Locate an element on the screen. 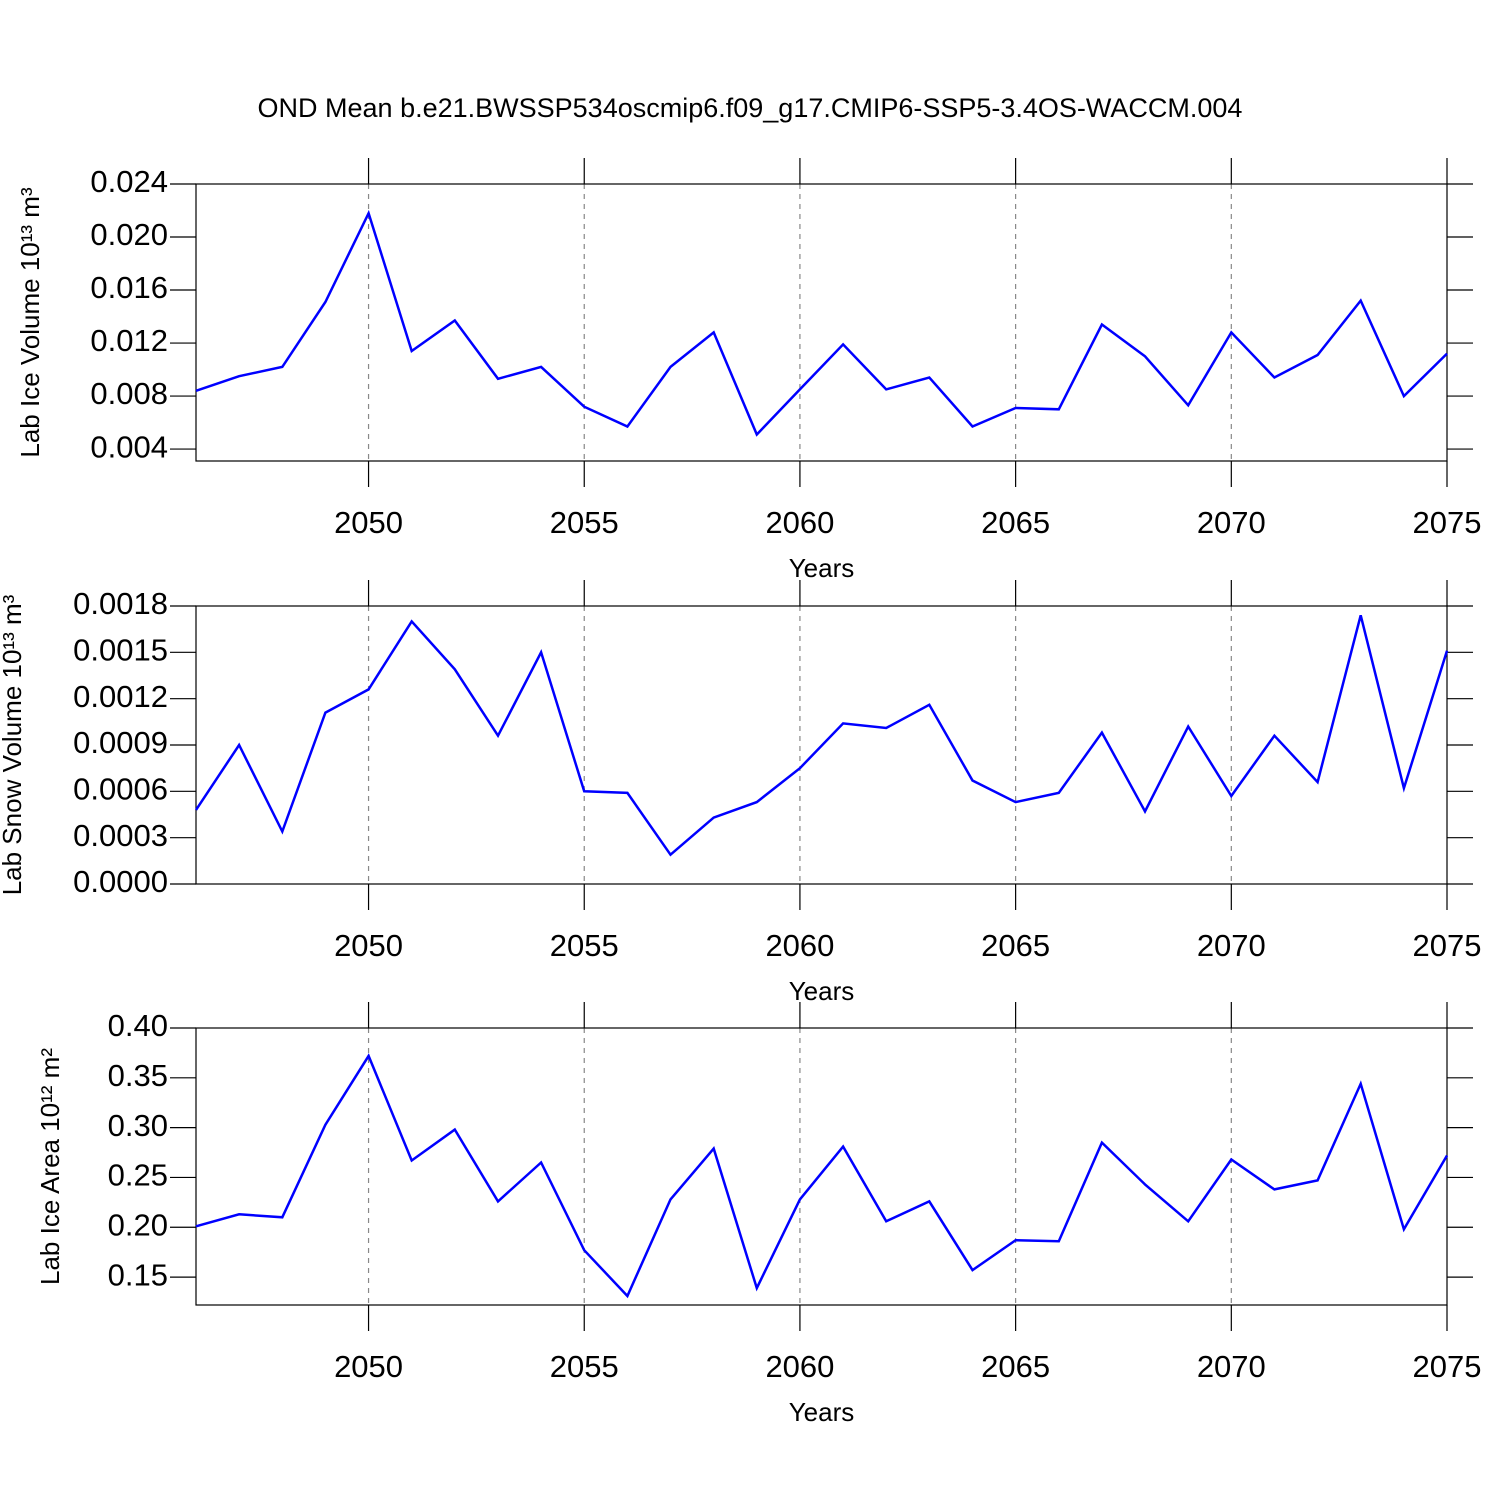  y-tick-label: 0.0018 is located at coordinates (120, 603).